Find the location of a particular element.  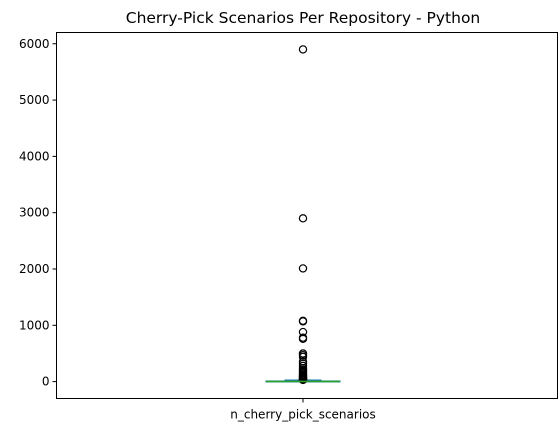

x-tick-label: n_cherry_pick_scenarios is located at coordinates (303, 415).